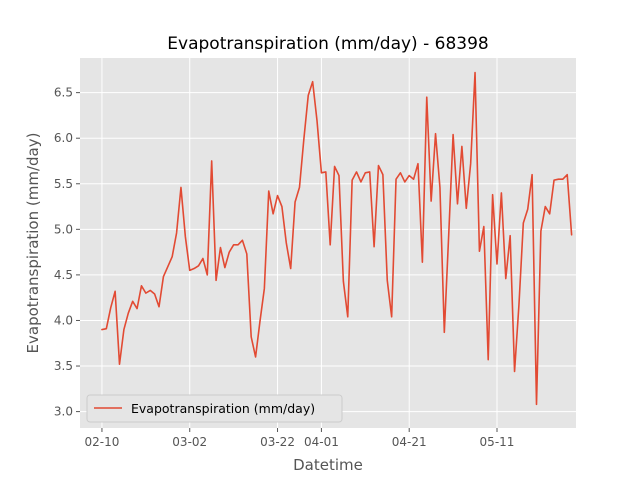  What do you see at coordinates (497, 442) in the screenshot?
I see `x-tick-label: 05-11` at bounding box center [497, 442].